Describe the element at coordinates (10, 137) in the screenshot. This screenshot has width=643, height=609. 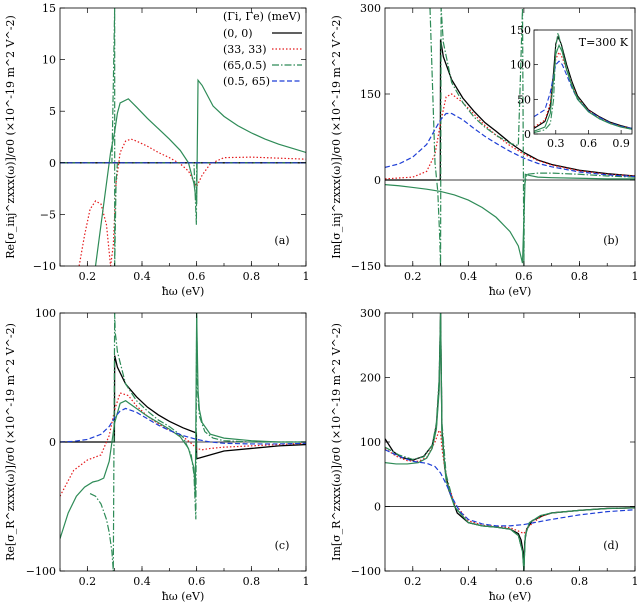
I see `y-axis-label-a: Re[σ_inj^zxxx(ω)]/σ0 (×10^-19 m^2 V^-2)` at that location.